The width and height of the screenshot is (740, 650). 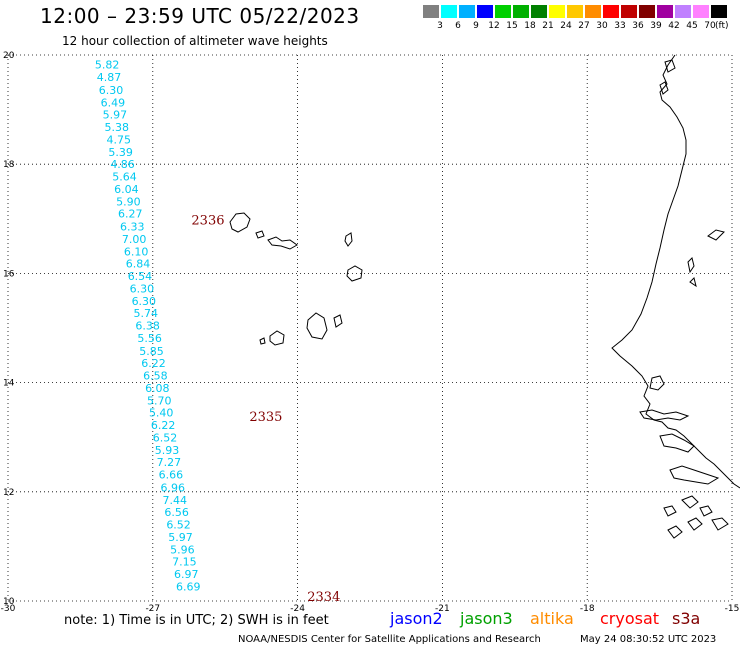 I want to click on swh-value: 5.85, so click(x=151, y=351).